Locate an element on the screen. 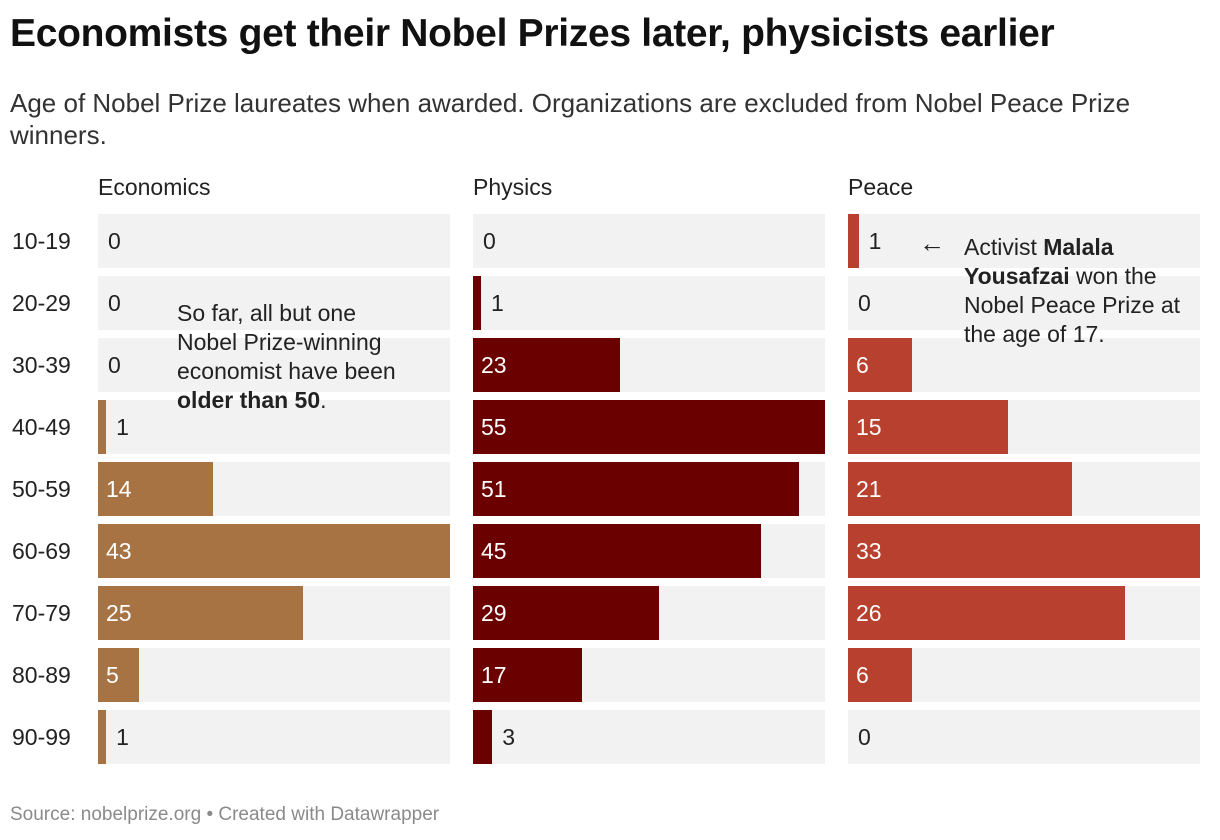  peace-value-label: 26 is located at coordinates (869, 613).